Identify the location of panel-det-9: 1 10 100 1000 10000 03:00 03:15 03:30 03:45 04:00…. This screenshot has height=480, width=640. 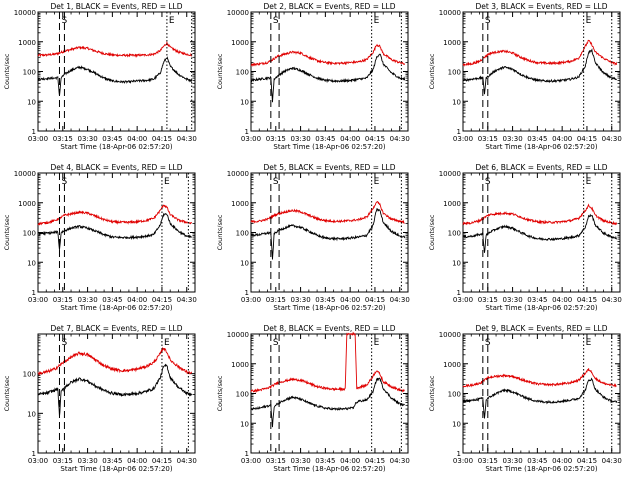
(525, 398).